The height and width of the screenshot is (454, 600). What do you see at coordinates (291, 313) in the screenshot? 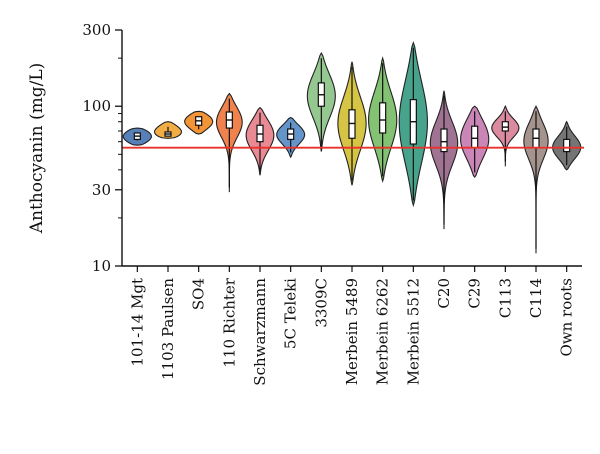
I see `x-tick-label: 5C Teleki` at bounding box center [291, 313].